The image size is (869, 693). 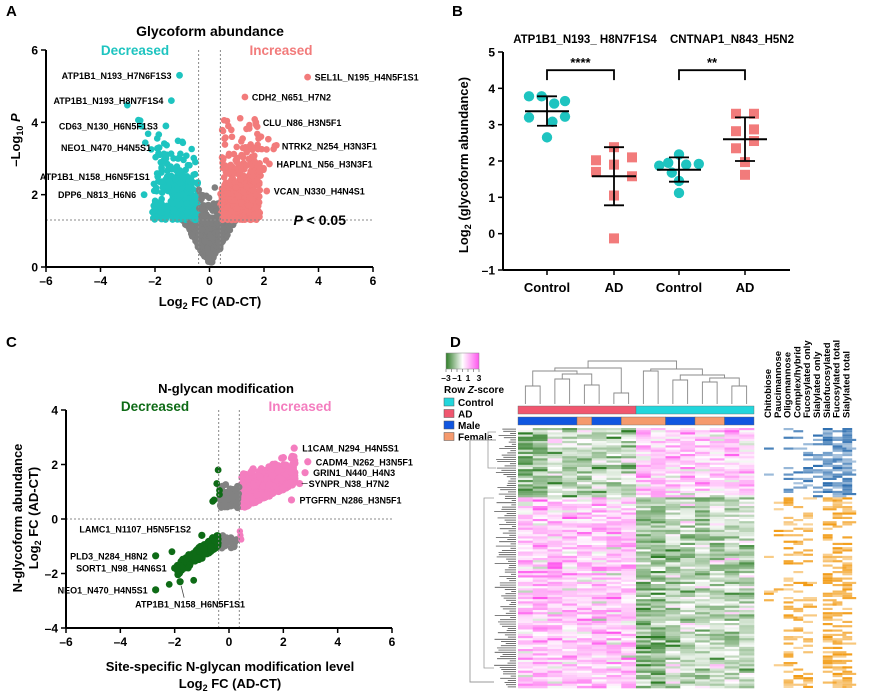 I want to click on x-tick-label: 4, so click(x=337, y=642).